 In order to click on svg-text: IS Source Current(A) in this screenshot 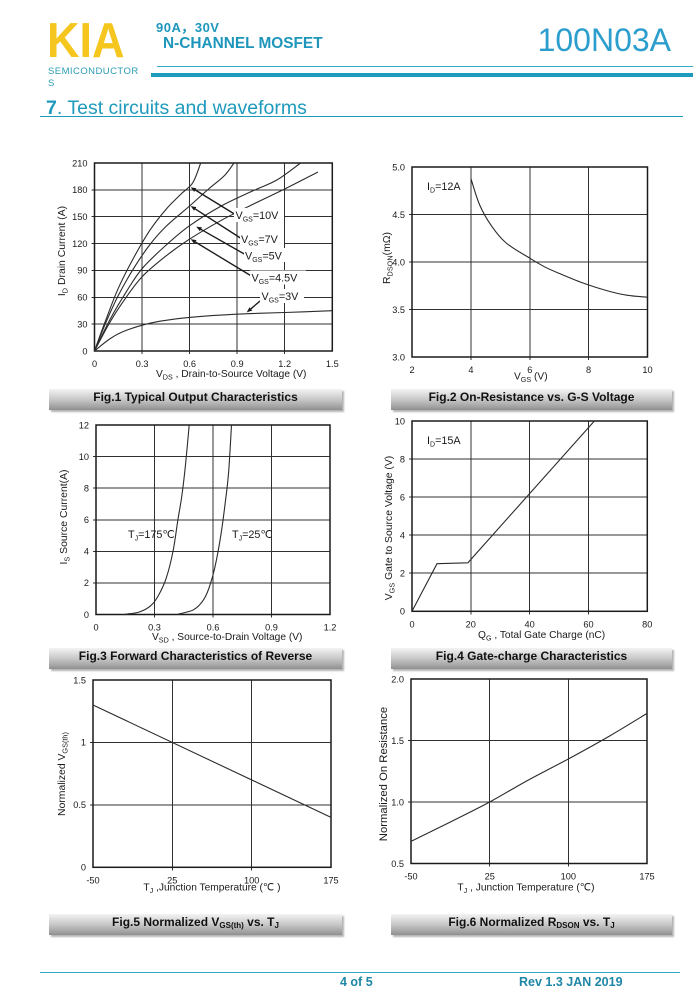, I will do `click(65, 517)`.